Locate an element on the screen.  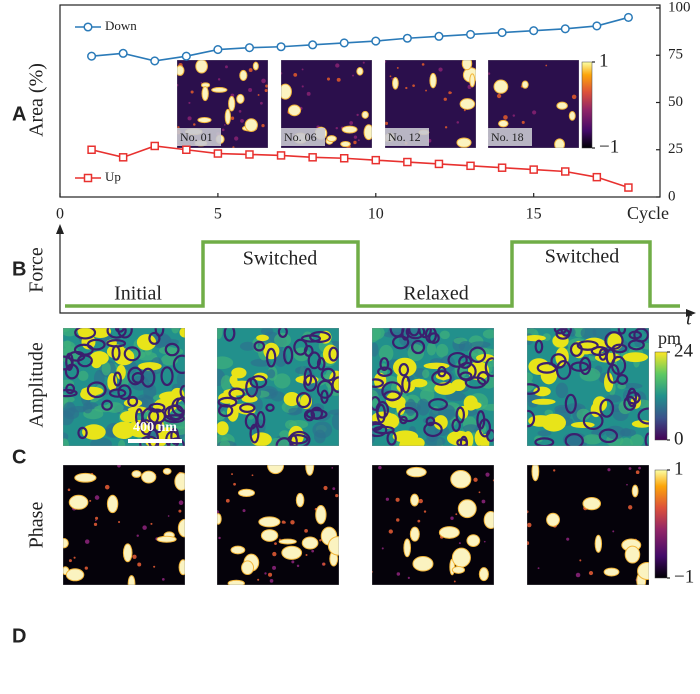
colorbar-tick-label: 24 is located at coordinates (684, 350).